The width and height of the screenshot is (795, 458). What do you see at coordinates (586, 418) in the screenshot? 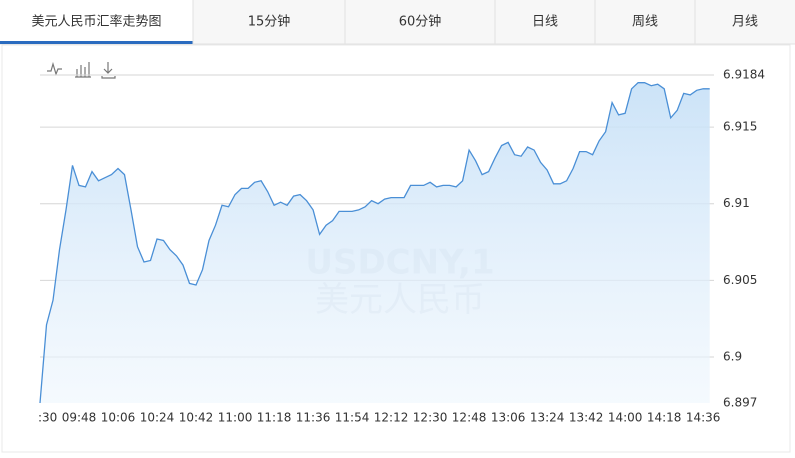
I see `x-tick-label: 13:42` at bounding box center [586, 418].